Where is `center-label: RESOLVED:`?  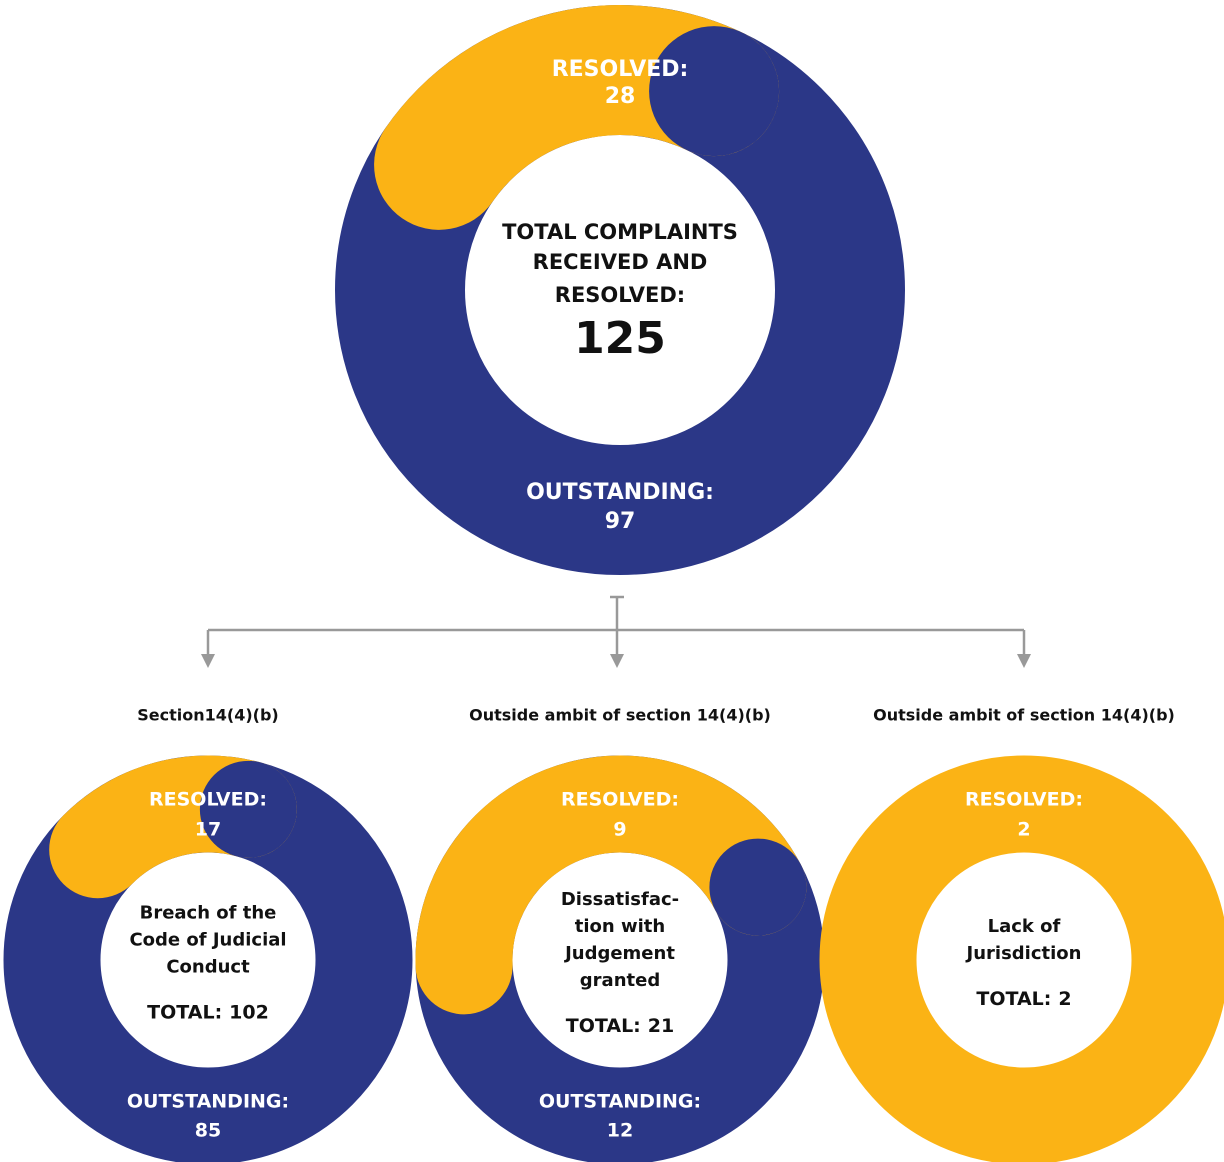 center-label: RESOLVED: is located at coordinates (620, 295).